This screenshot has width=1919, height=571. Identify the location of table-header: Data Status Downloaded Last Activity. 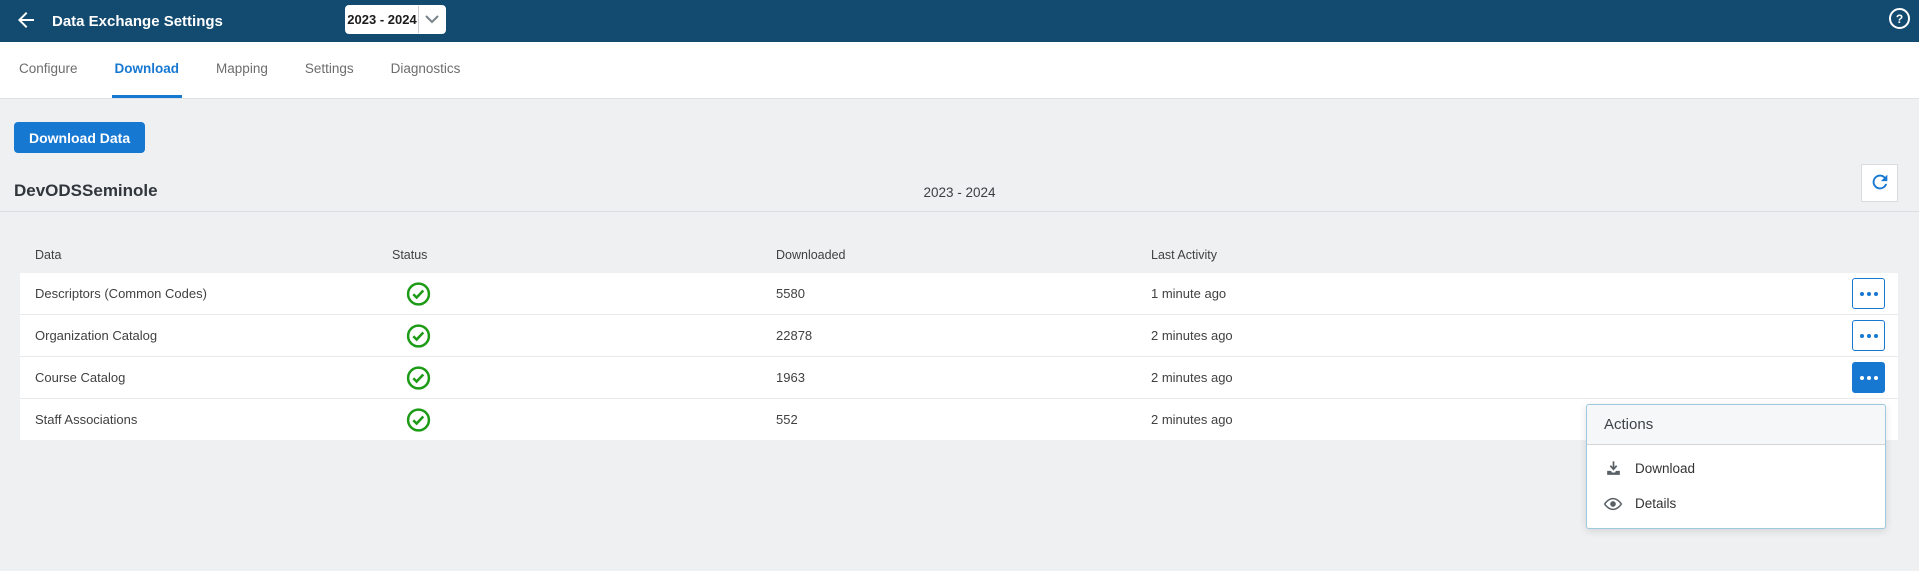
(956, 256).